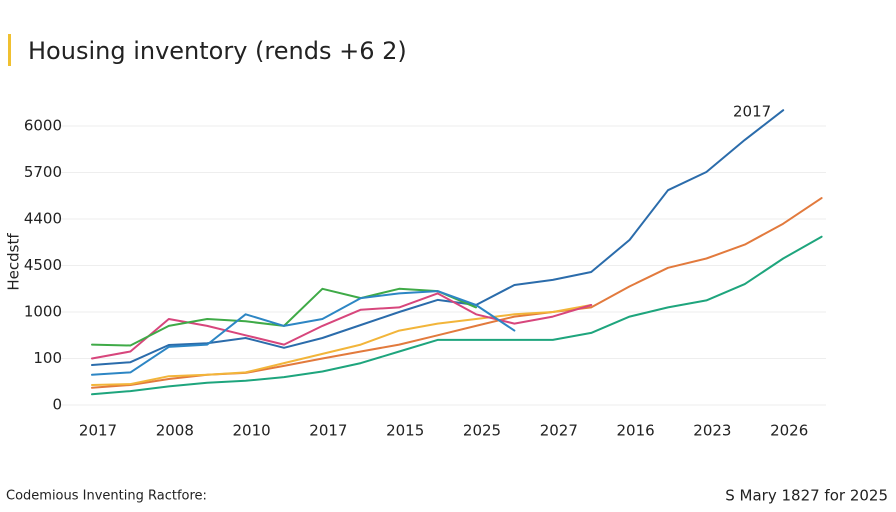 This screenshot has height=512, width=896. What do you see at coordinates (43, 126) in the screenshot?
I see `y-tick-label: 6000` at bounding box center [43, 126].